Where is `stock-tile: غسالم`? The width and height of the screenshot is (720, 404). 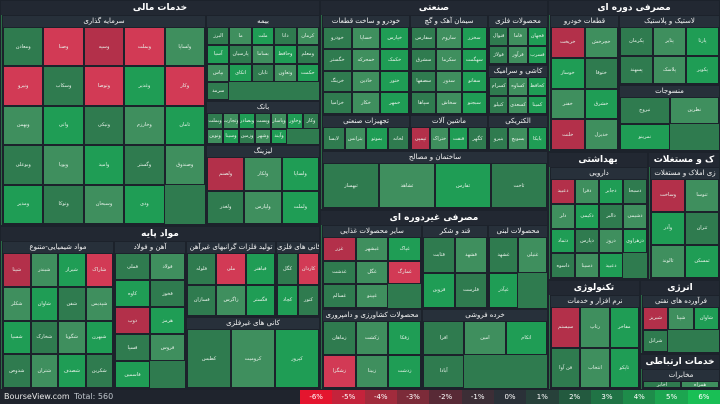 stock-tile: غسالم is located at coordinates (339, 296).